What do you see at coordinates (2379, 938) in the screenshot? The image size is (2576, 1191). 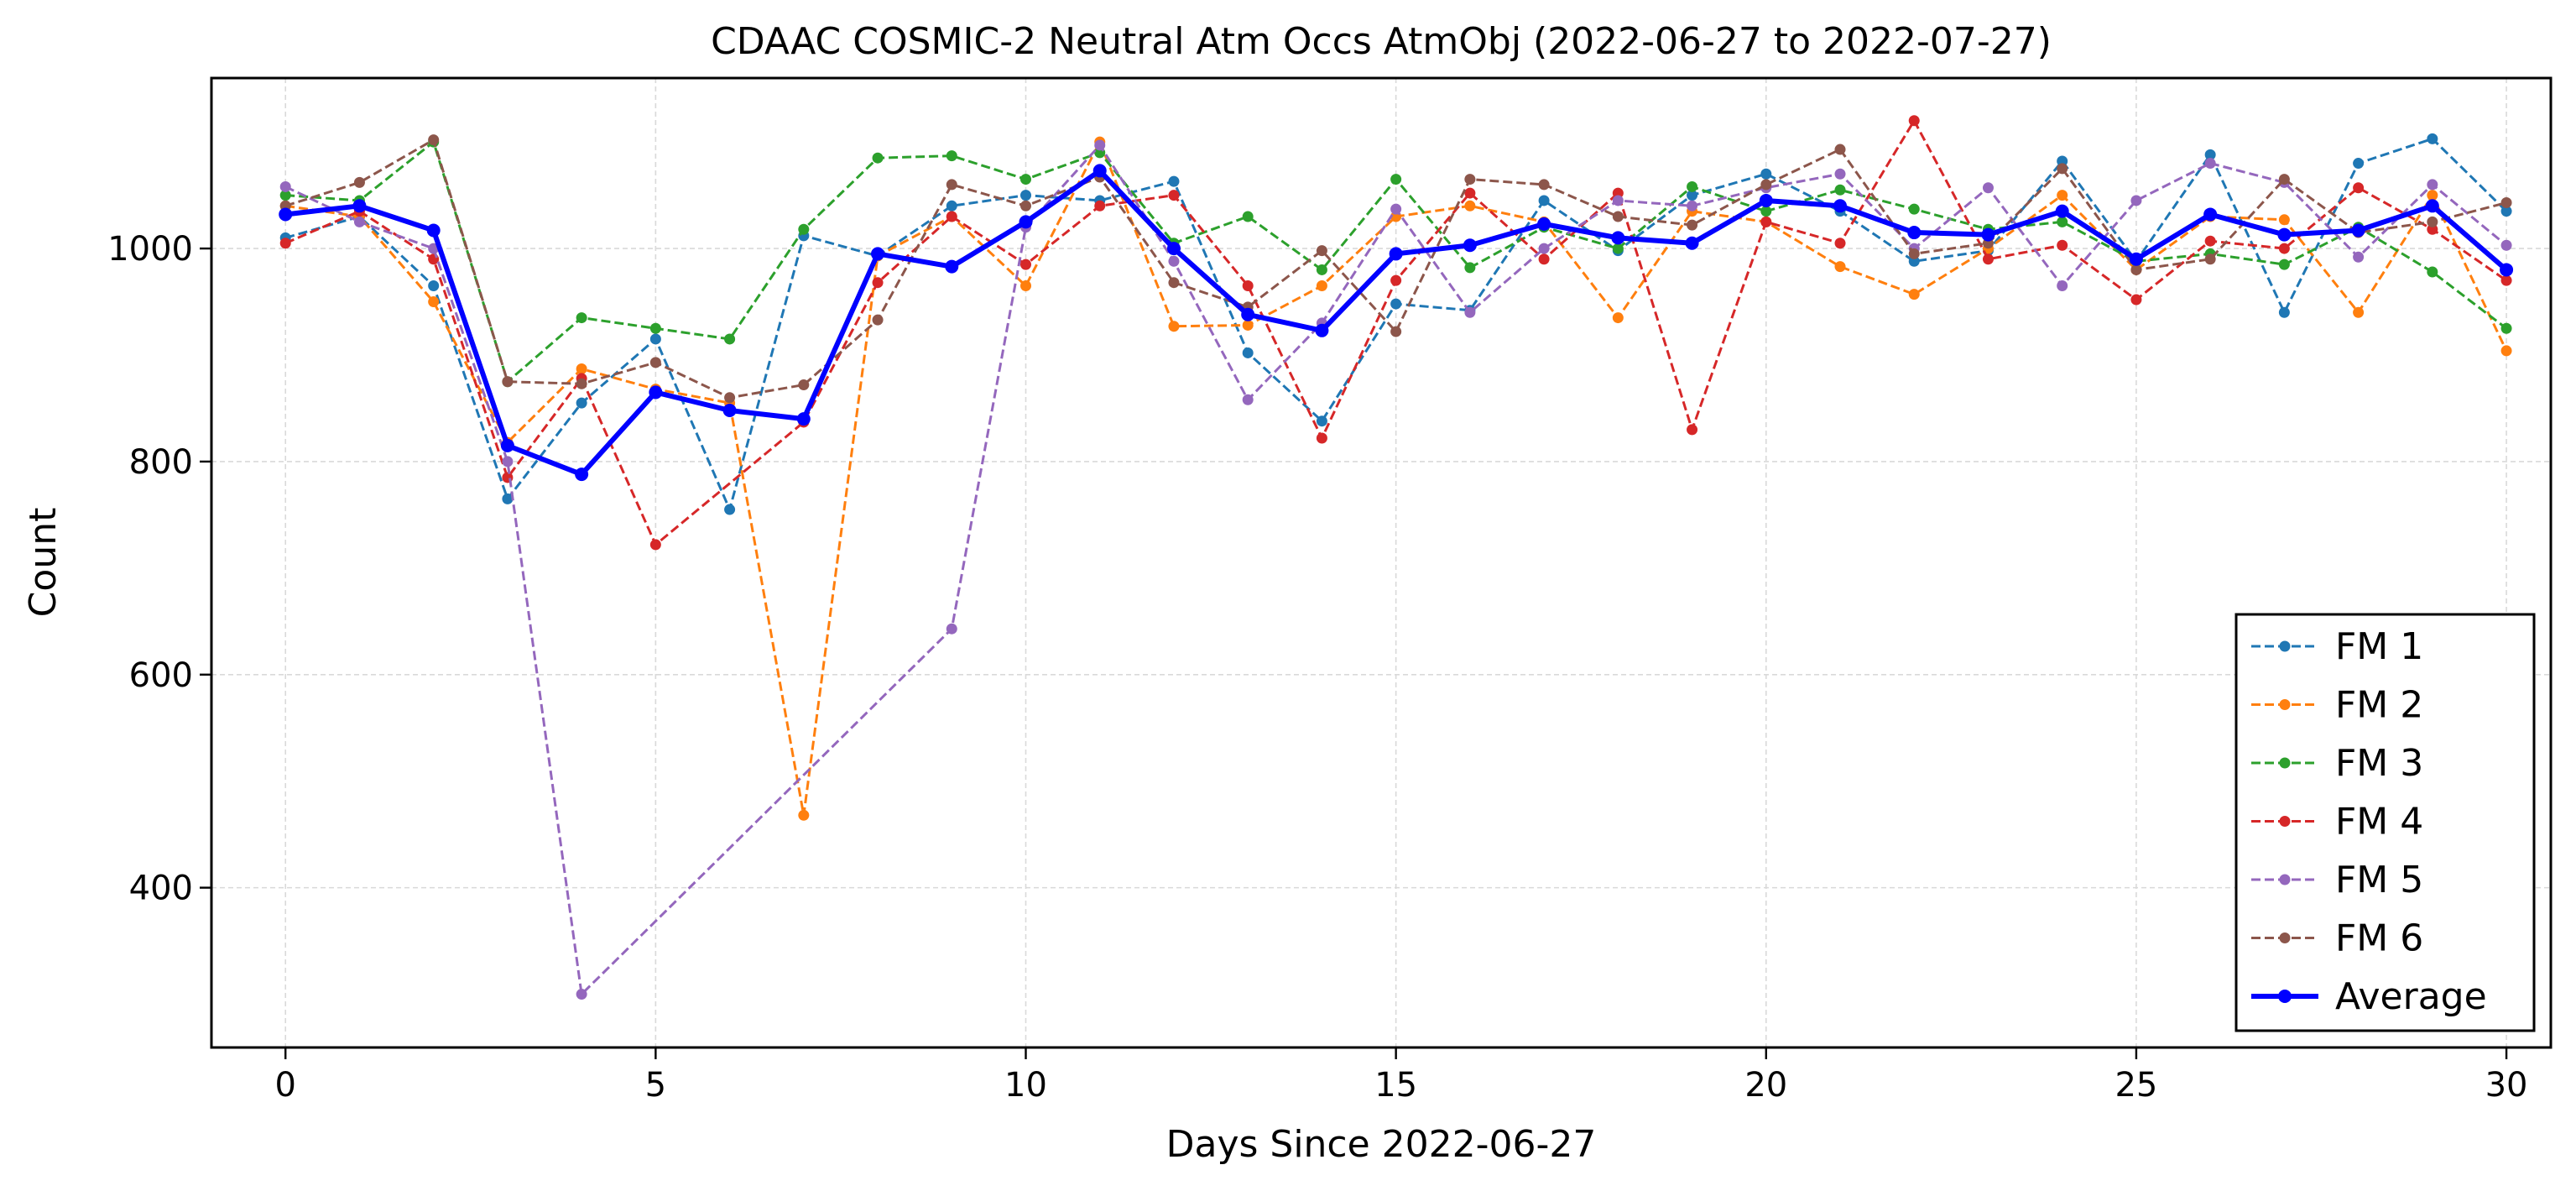 I see `legend-label: FM 6` at bounding box center [2379, 938].